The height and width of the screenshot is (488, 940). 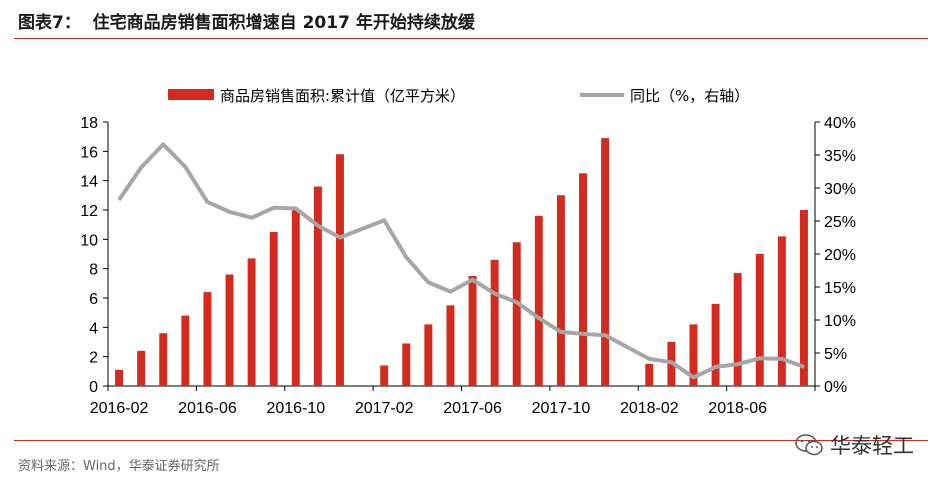 I want to click on x-tick-label: 2018-02, so click(x=649, y=408).